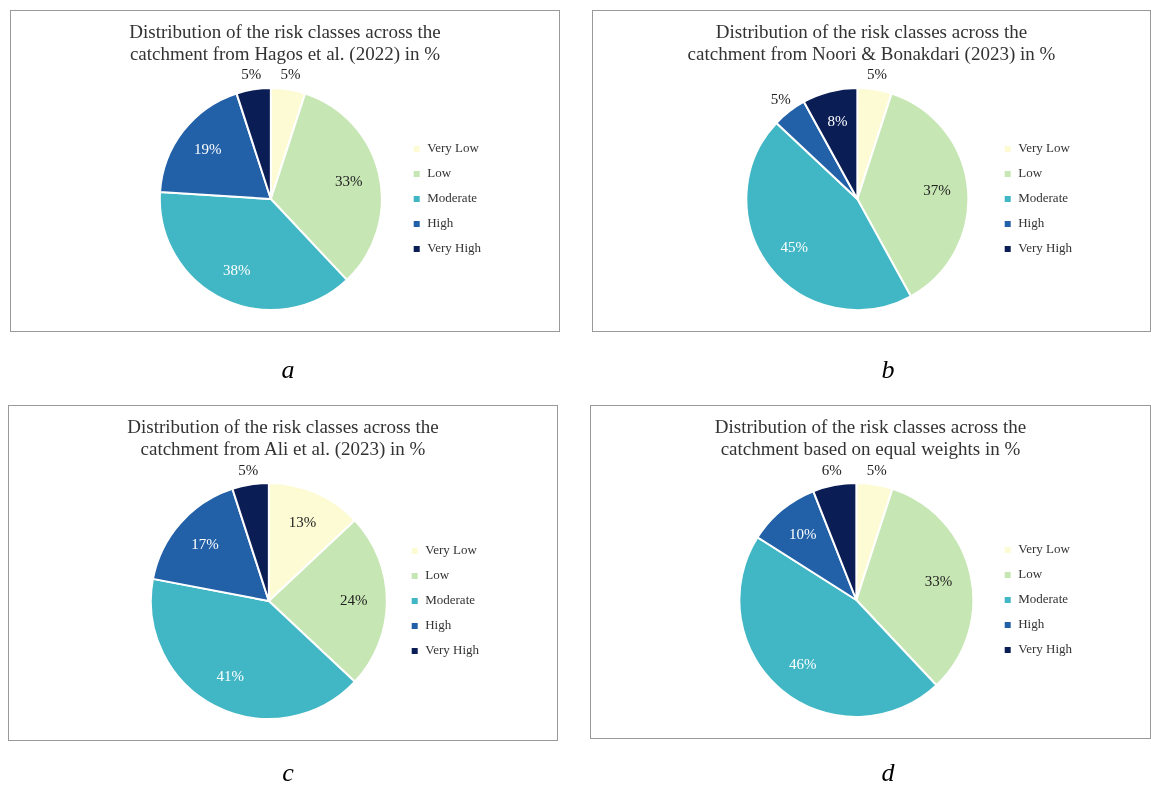 The image size is (1151, 790). I want to click on text: c, so click(288, 773).